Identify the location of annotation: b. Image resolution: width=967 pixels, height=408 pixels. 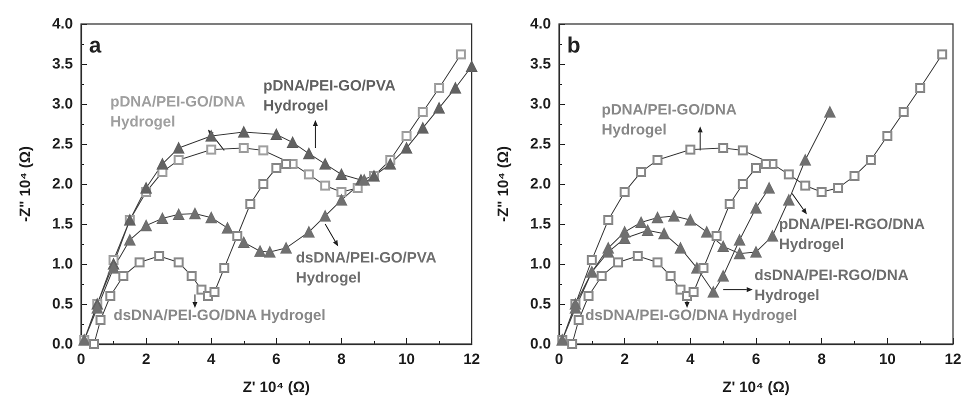
(573, 45).